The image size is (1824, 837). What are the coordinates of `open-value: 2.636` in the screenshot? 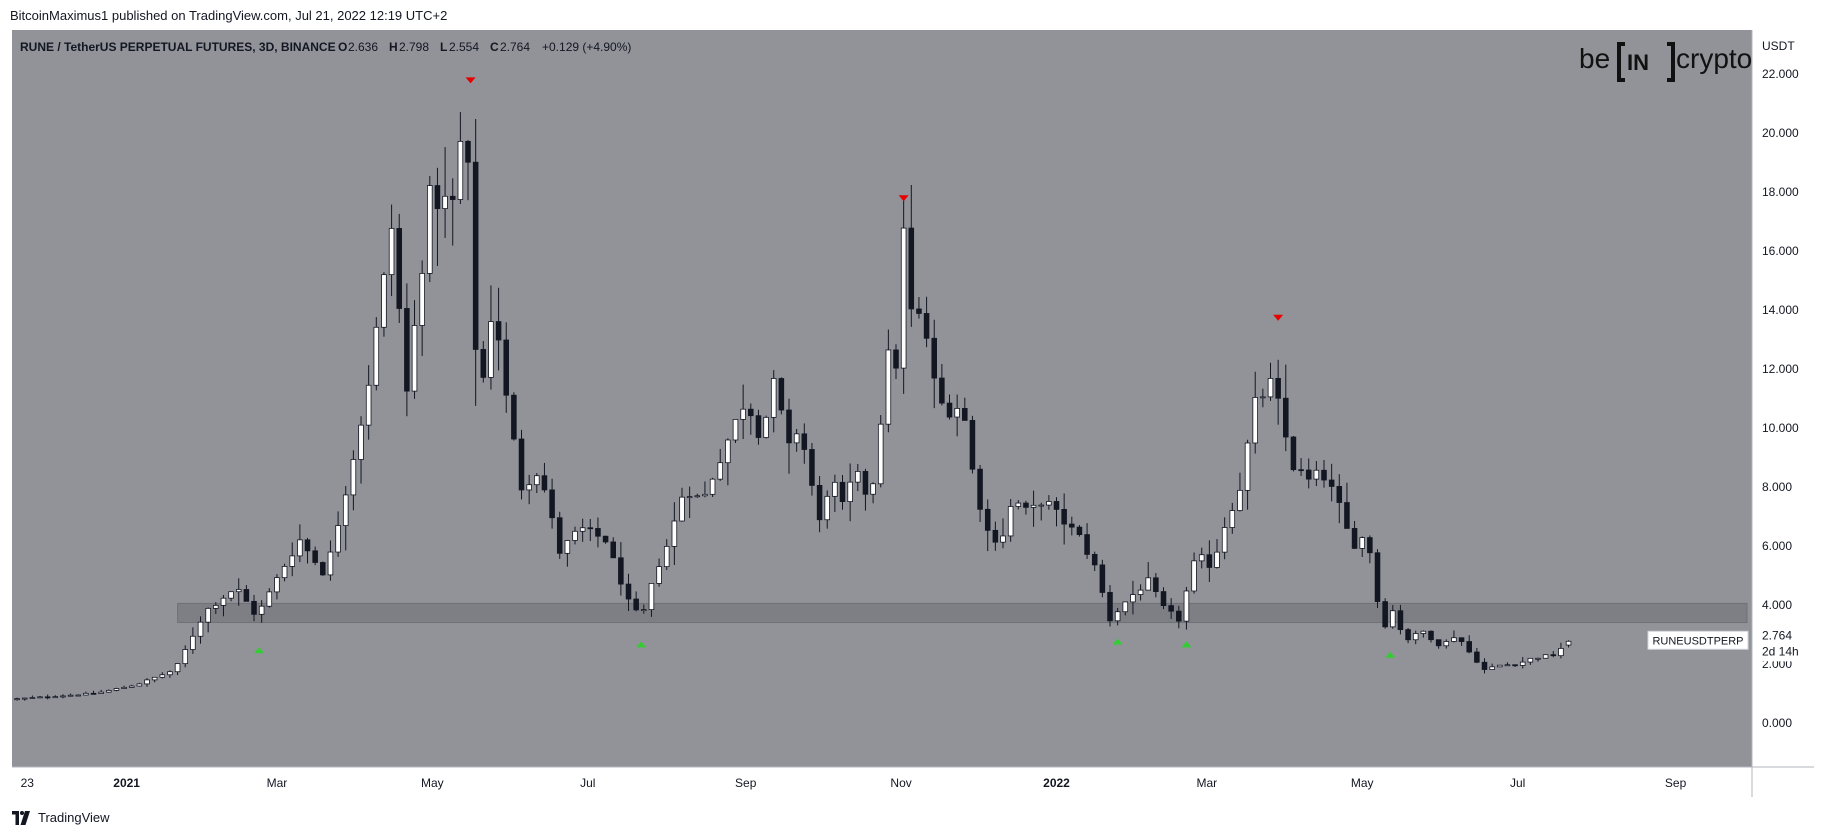 It's located at (363, 47).